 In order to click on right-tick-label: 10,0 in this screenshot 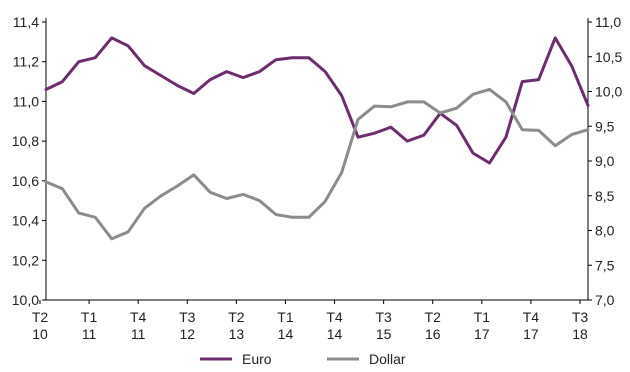, I will do `click(608, 92)`.